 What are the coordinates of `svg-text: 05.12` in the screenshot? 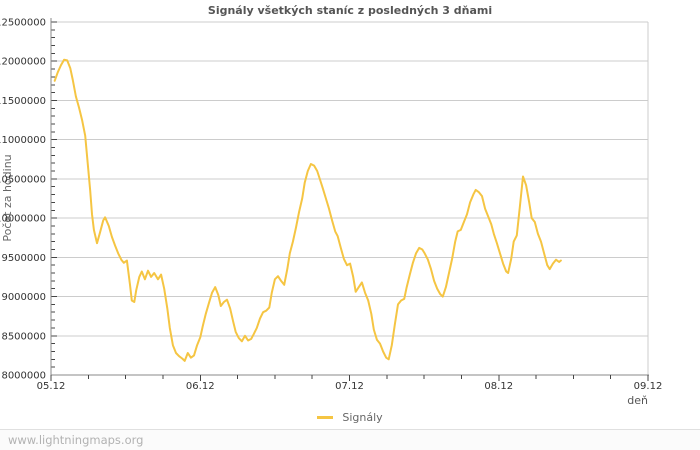 It's located at (51, 386).